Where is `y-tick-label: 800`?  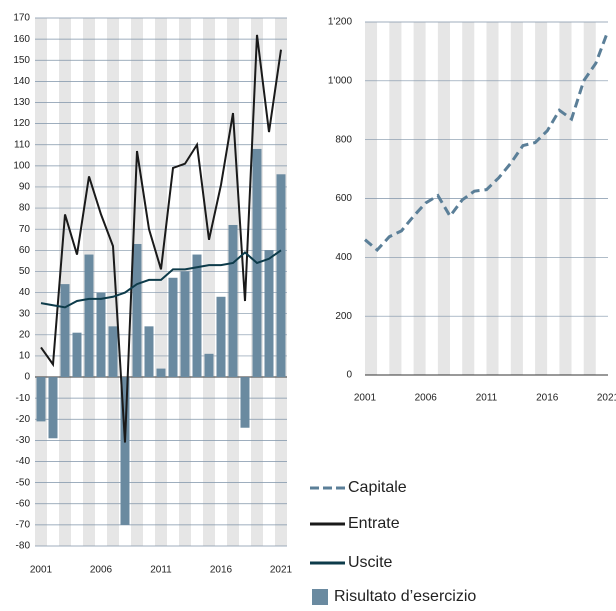
y-tick-label: 800 is located at coordinates (343, 139).